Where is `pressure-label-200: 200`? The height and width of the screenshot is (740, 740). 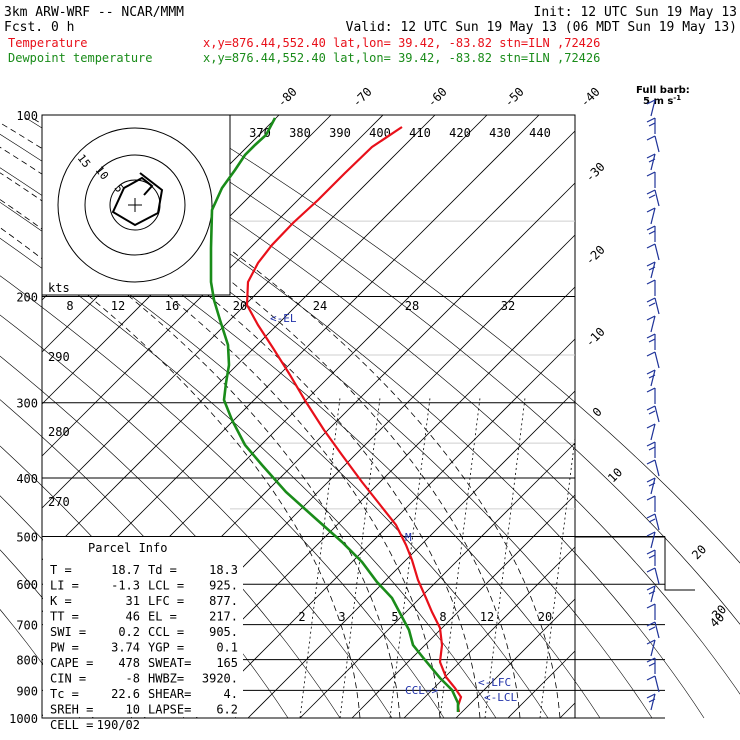 pressure-label-200: 200 is located at coordinates (27, 298).